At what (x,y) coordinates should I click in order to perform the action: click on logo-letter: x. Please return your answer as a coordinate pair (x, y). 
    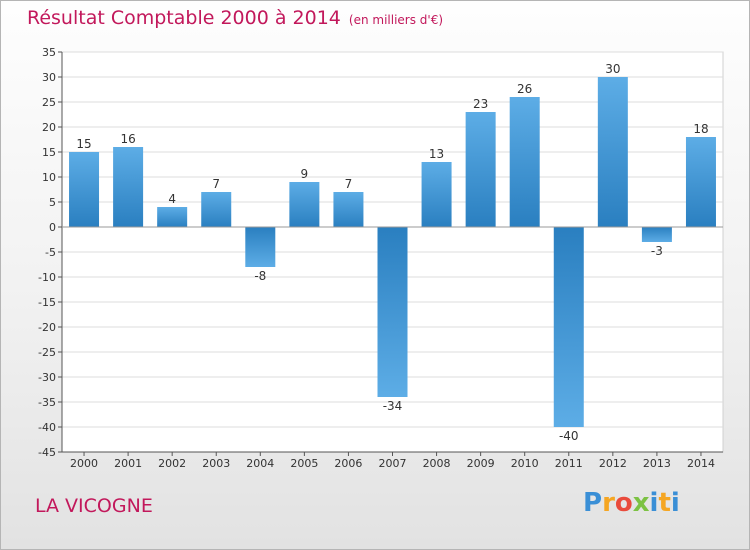
    Looking at the image, I should click on (641, 503).